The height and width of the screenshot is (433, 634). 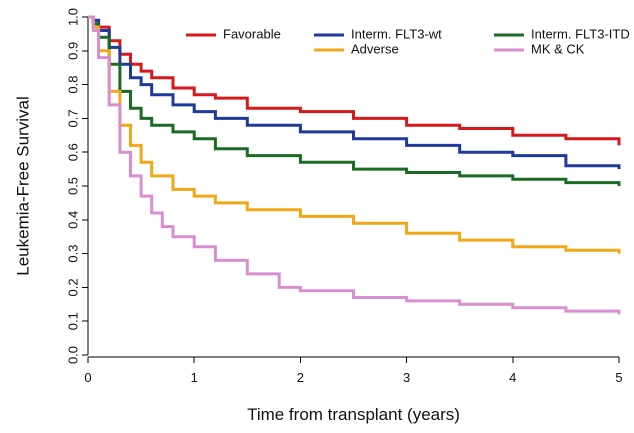 I want to click on legend-label: Adverse, so click(x=375, y=48).